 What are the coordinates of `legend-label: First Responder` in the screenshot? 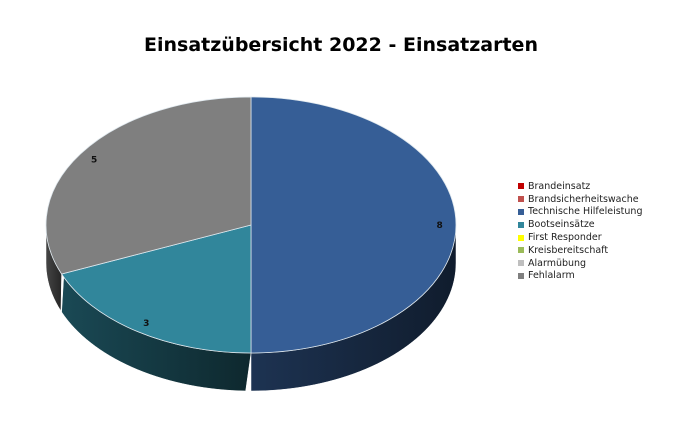 It's located at (565, 238).